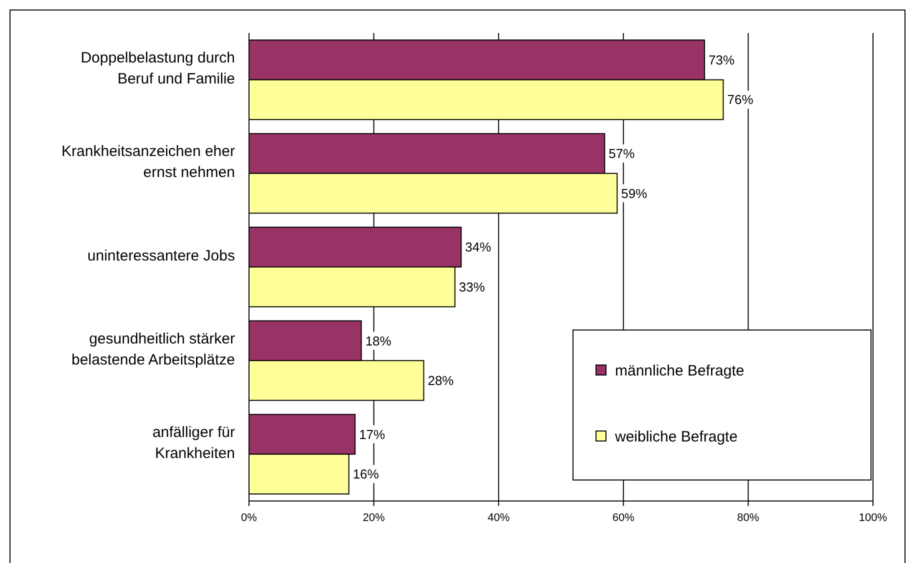 The height and width of the screenshot is (563, 910). Describe the element at coordinates (676, 437) in the screenshot. I see `legend-label: weibliche Befragte` at that location.